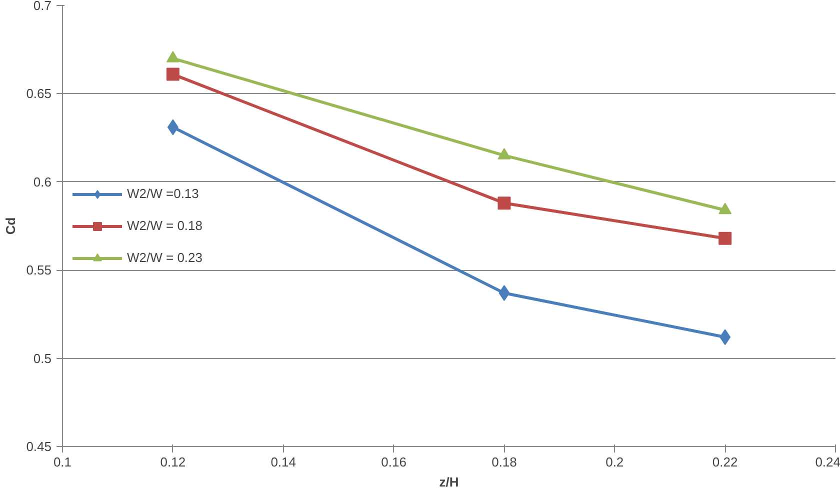  What do you see at coordinates (283, 462) in the screenshot?
I see `x-tick-label: 0.14` at bounding box center [283, 462].